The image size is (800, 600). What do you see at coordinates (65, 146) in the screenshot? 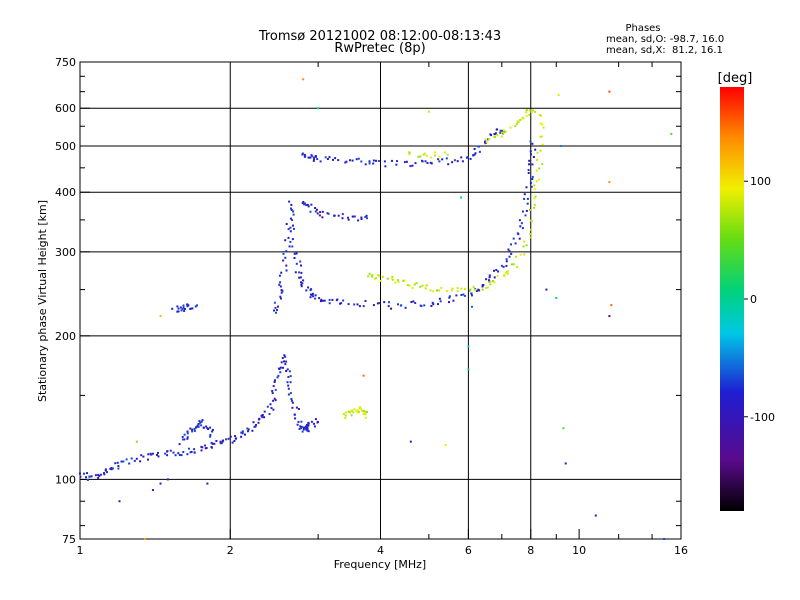
I see `y-tick-label: 500` at bounding box center [65, 146].